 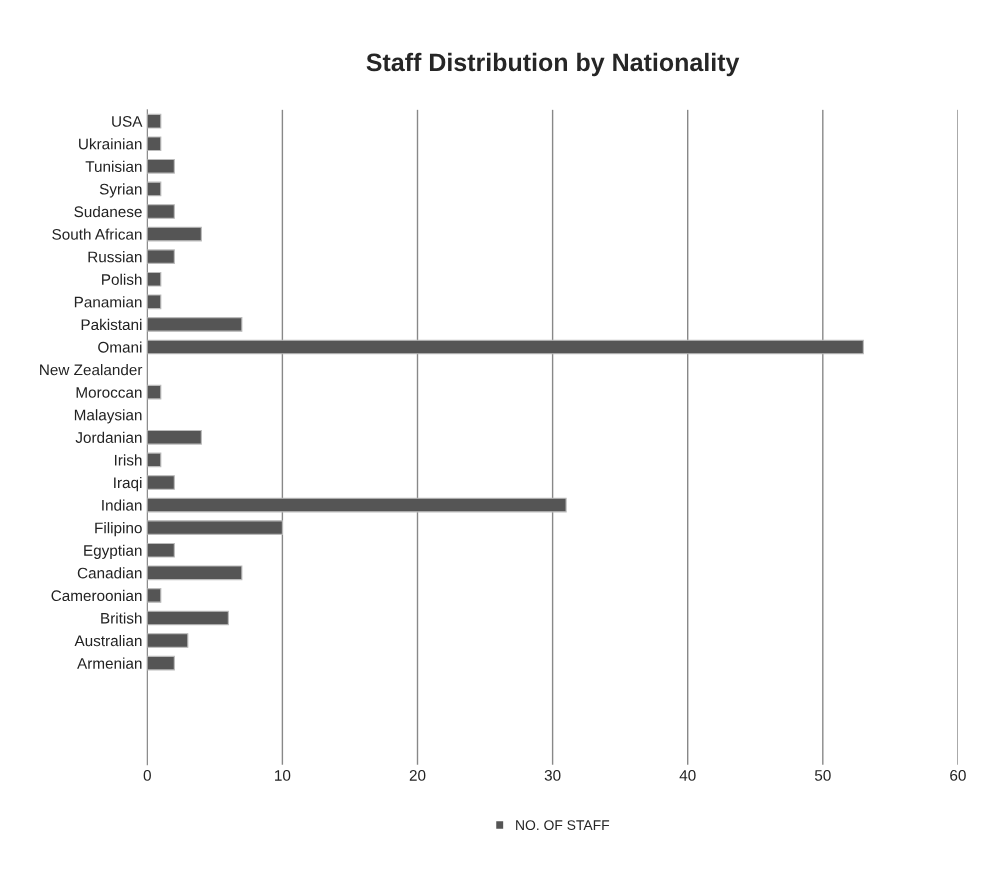 I want to click on x-tick-label: 40, so click(x=687, y=775).